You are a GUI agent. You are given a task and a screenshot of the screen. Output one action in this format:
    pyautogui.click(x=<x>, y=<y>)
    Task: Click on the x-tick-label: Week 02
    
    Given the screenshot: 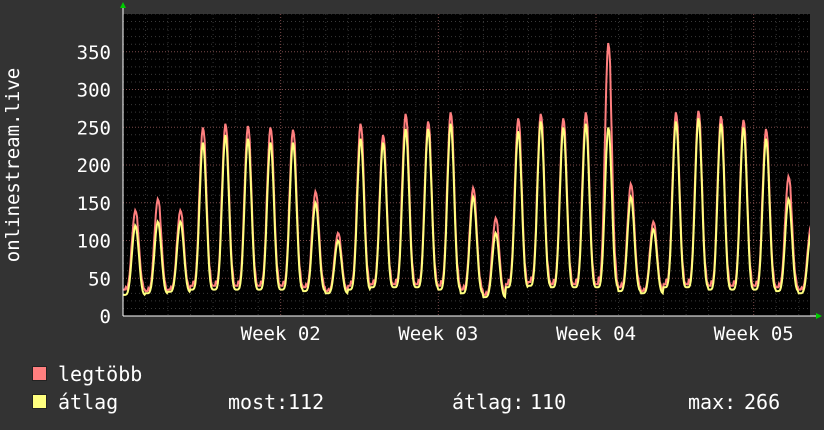 What is the action you would take?
    pyautogui.click(x=281, y=334)
    